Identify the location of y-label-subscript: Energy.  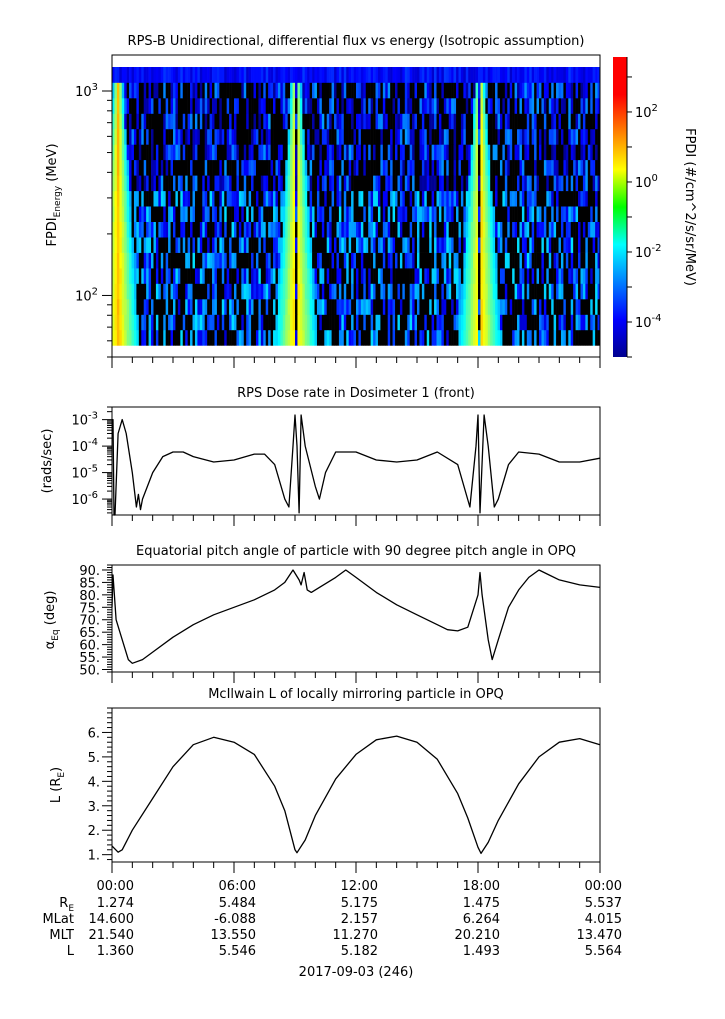
(58, 201).